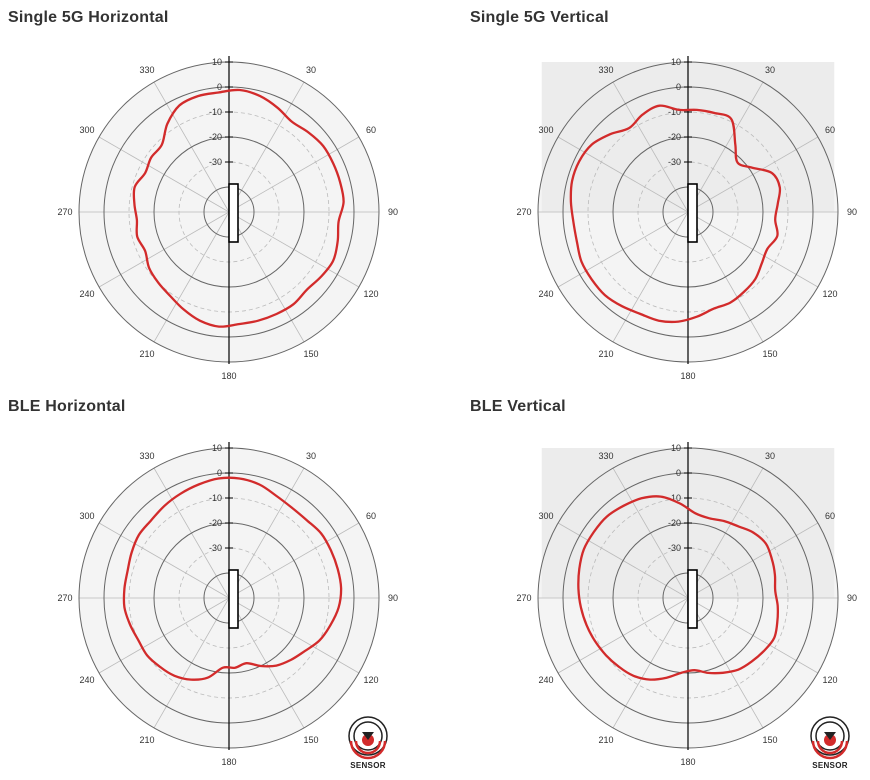 The image size is (870, 780). I want to click on chart-title: BLE Vertical, so click(518, 406).